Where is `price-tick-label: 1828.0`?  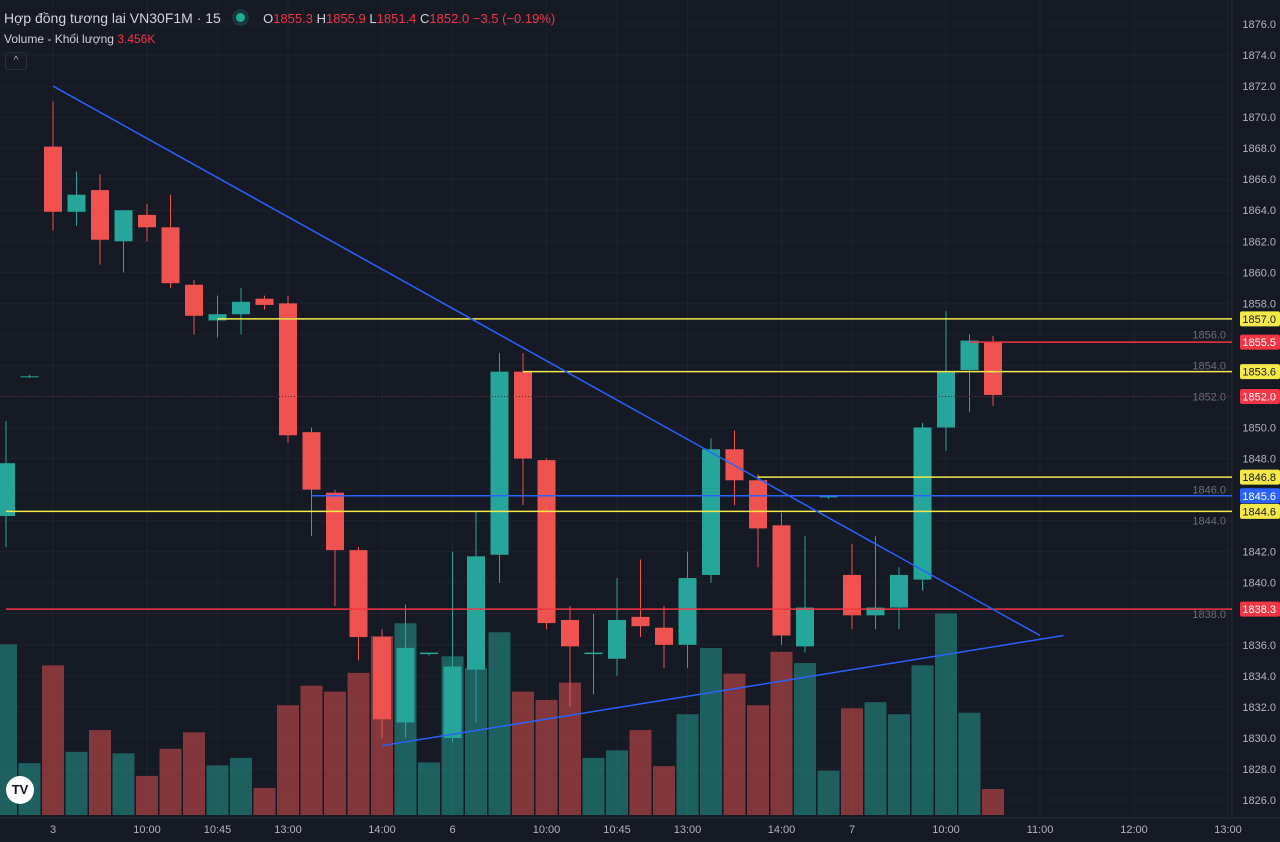 price-tick-label: 1828.0 is located at coordinates (1259, 770).